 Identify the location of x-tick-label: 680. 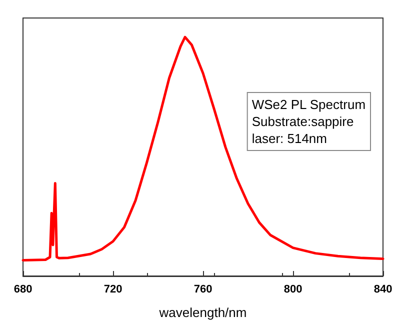
(23, 290).